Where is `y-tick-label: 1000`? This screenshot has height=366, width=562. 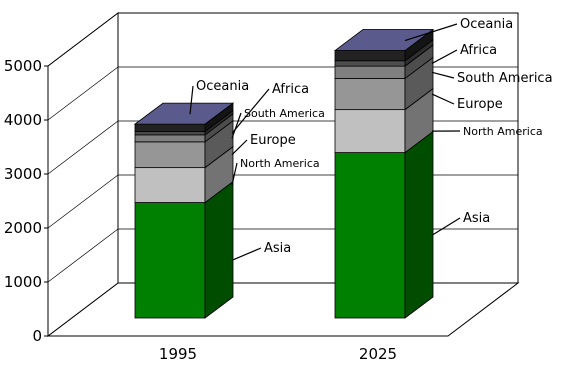 y-tick-label: 1000 is located at coordinates (23, 282).